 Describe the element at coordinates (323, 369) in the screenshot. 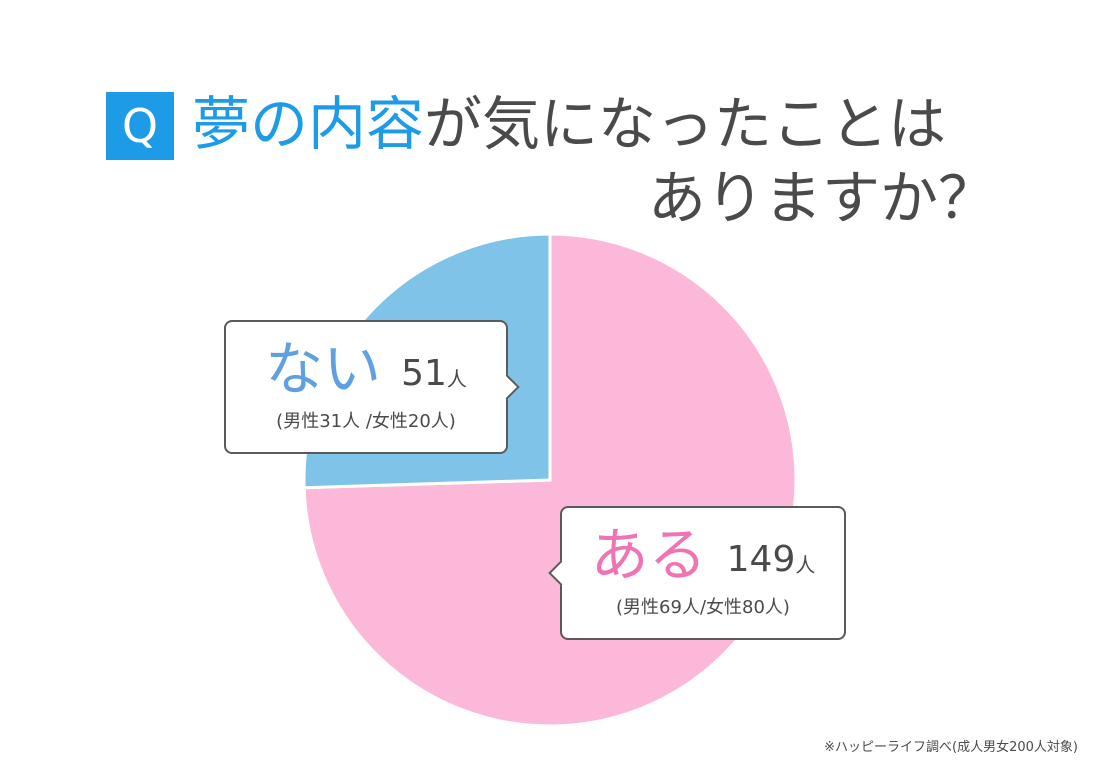

I see `callout-nai-word: ない` at that location.